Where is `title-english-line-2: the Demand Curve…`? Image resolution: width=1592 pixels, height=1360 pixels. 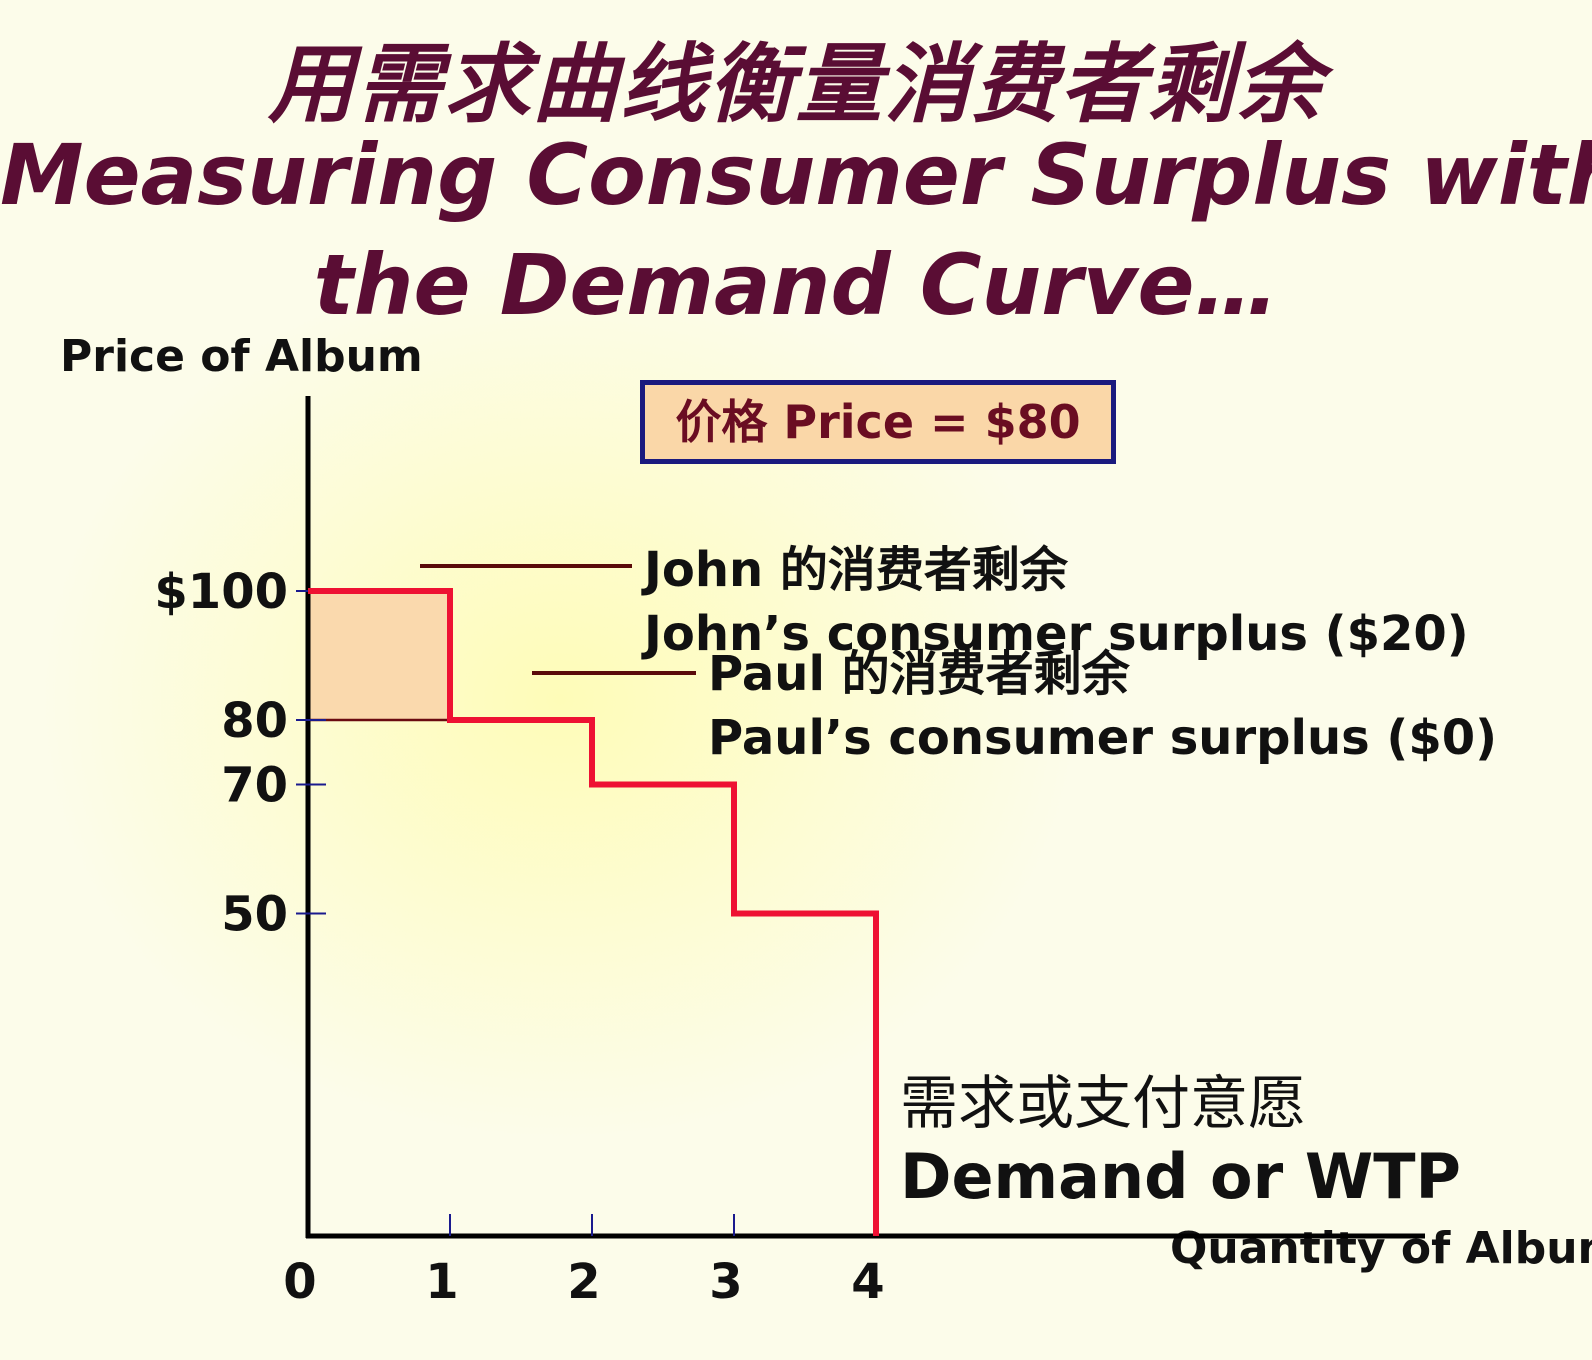 title-english-line-2: the Demand Curve… is located at coordinates (796, 285).